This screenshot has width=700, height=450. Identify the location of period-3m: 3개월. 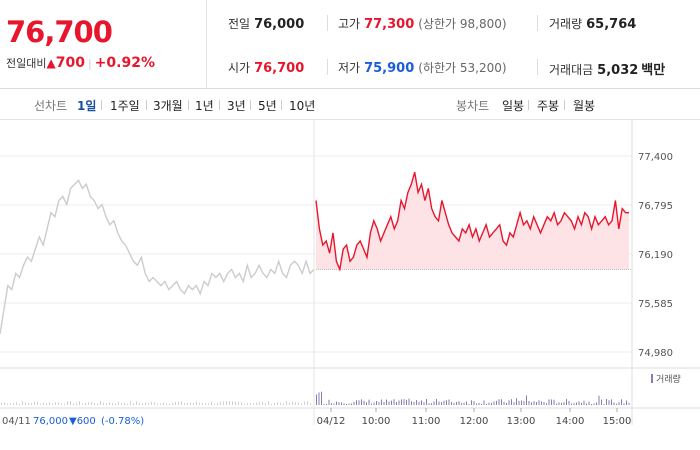
(168, 106).